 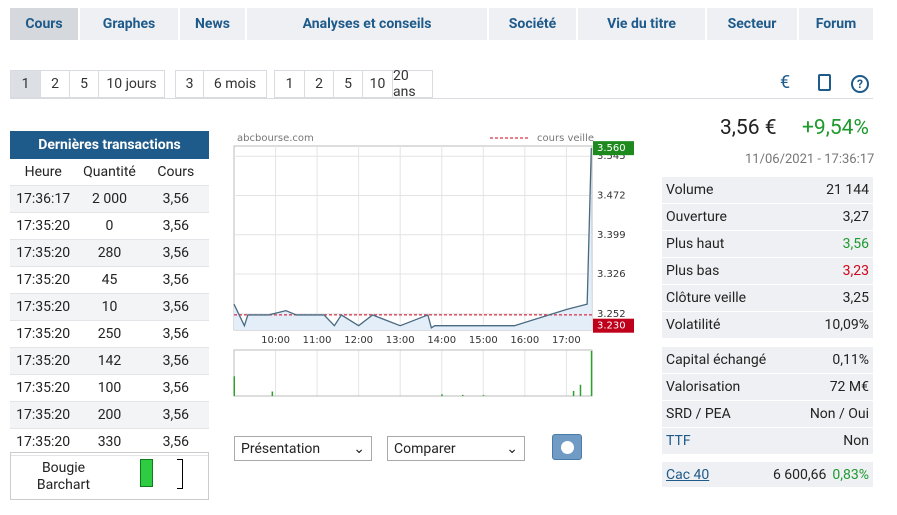 I want to click on volume-area, so click(x=413, y=373).